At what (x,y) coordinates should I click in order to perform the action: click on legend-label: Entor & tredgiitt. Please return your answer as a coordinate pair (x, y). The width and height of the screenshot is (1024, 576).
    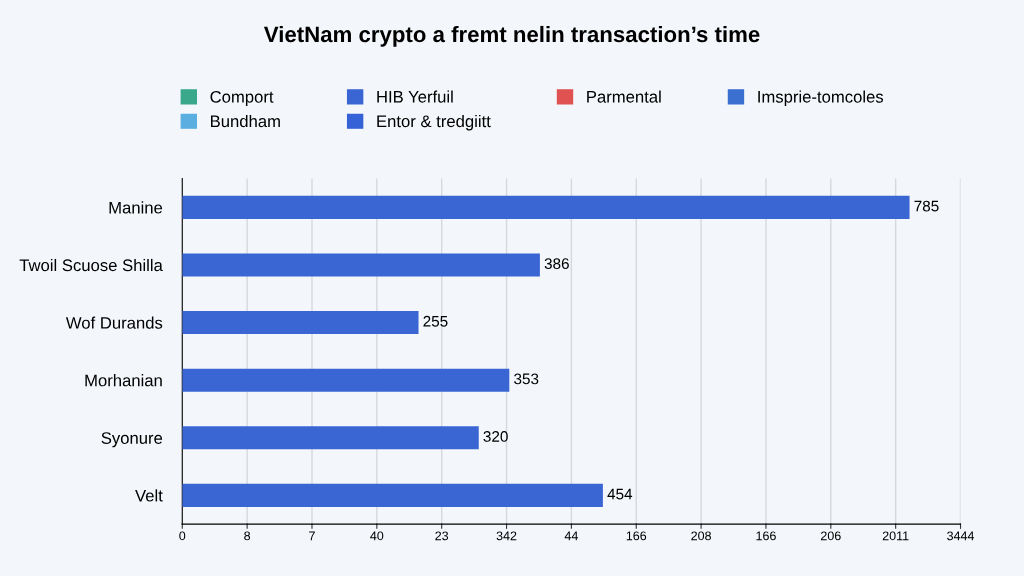
    Looking at the image, I should click on (434, 122).